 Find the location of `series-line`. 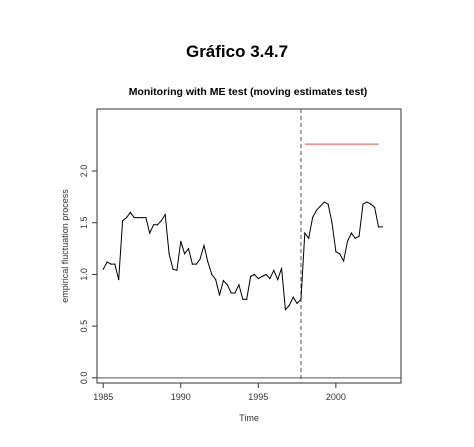

series-line is located at coordinates (242, 256).